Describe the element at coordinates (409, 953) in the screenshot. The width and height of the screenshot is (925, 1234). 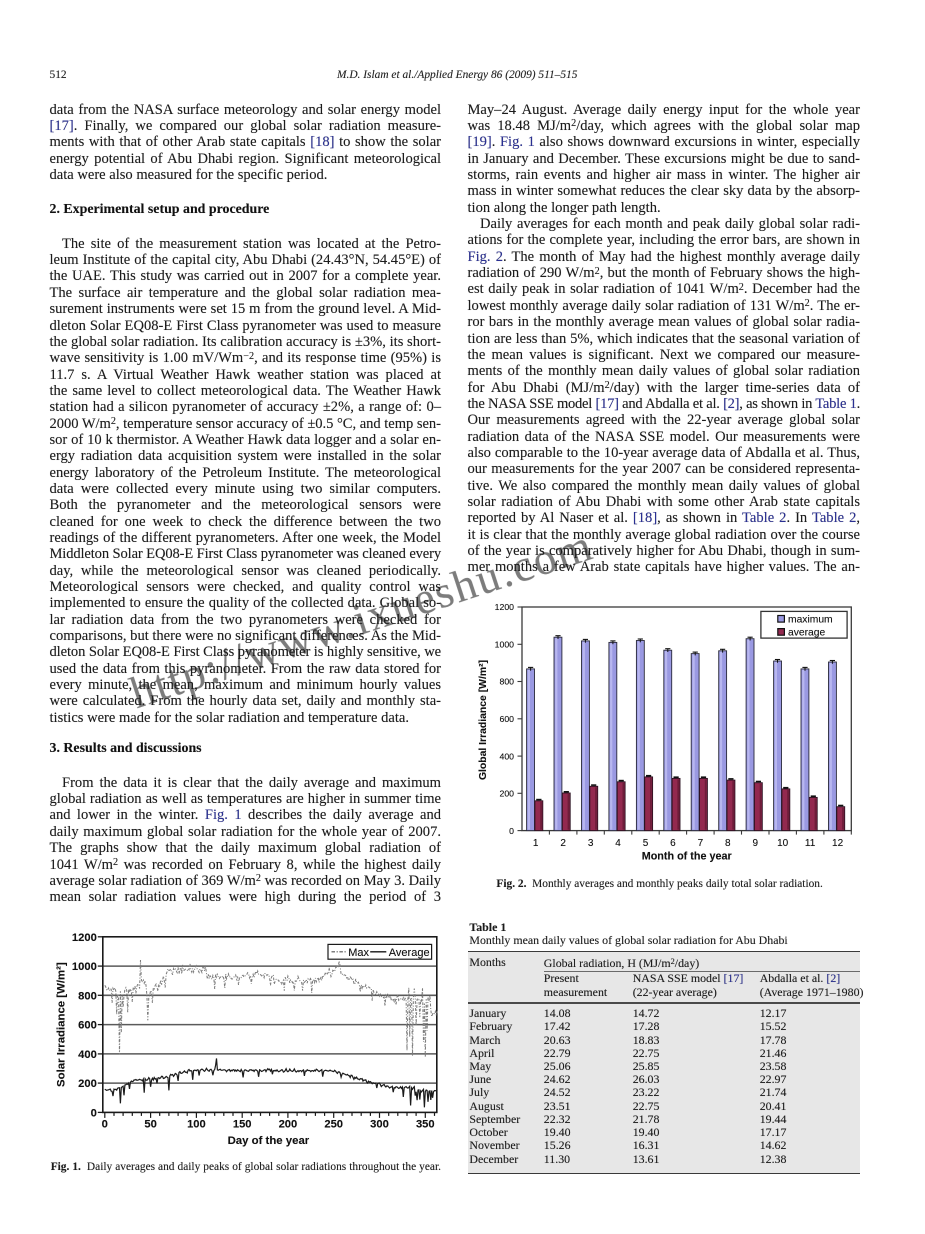
I see `svg-text: Average` at that location.